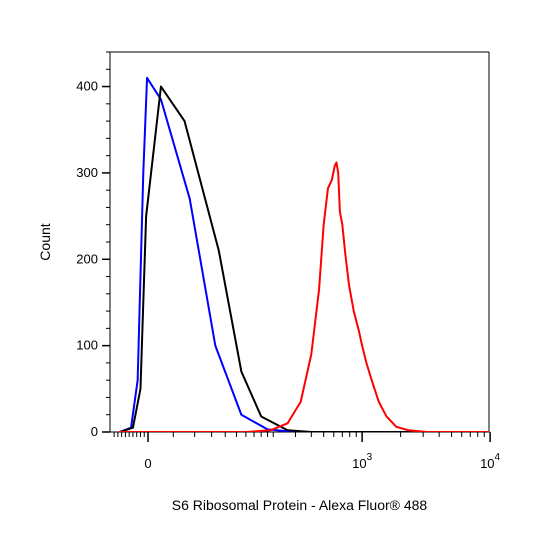 The height and width of the screenshot is (533, 533). What do you see at coordinates (108, 233) in the screenshot?
I see `y-minor-ticks` at bounding box center [108, 233].